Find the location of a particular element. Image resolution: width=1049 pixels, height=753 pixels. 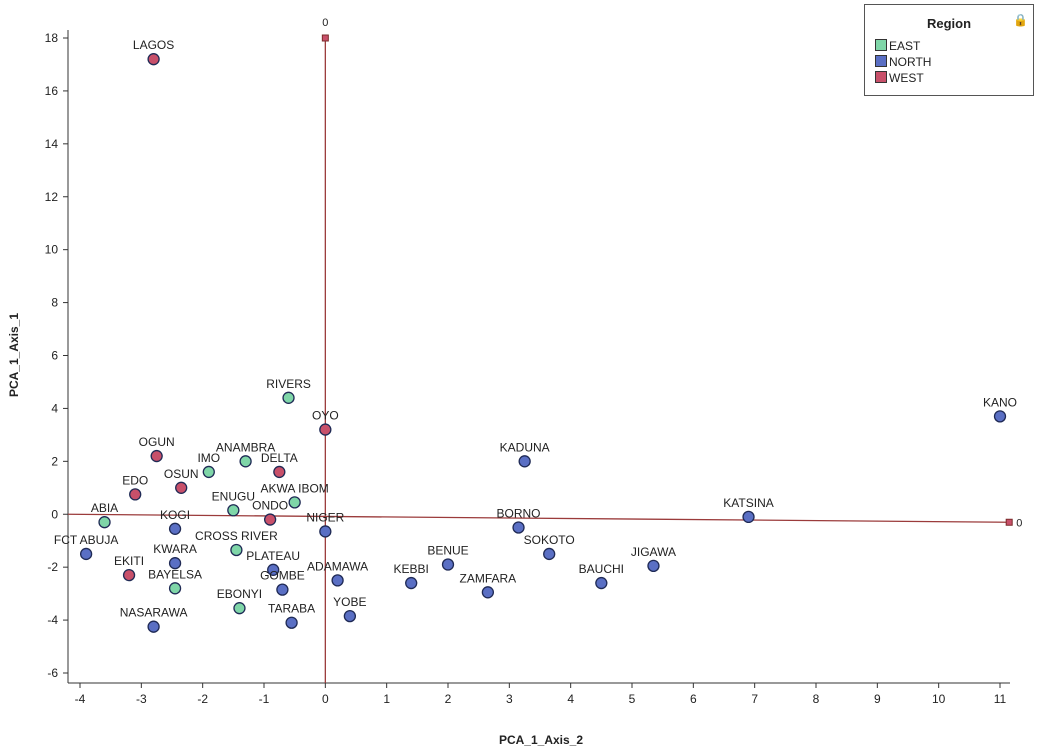

x-tick-label: -1 is located at coordinates (264, 699).